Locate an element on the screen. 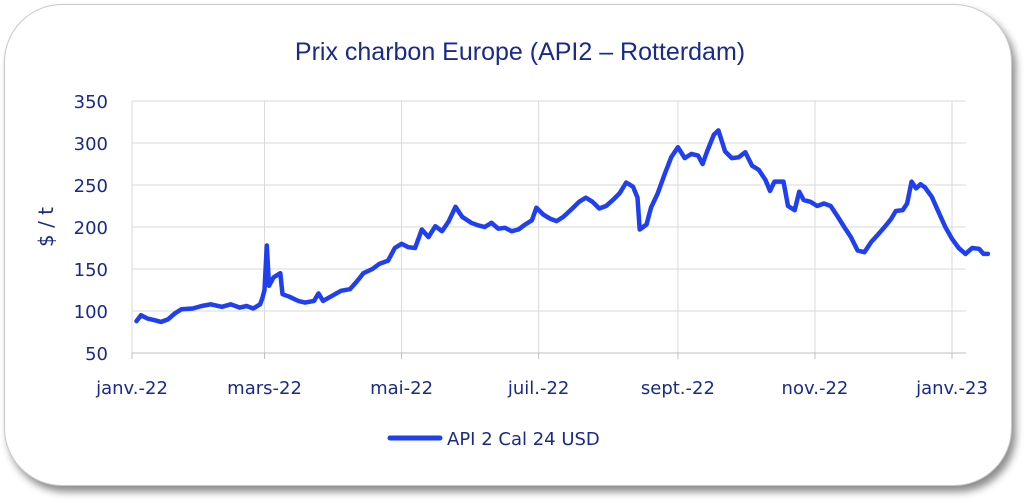 Image resolution: width=1024 pixels, height=501 pixels. x-tick-label: sept.-22 is located at coordinates (678, 388).